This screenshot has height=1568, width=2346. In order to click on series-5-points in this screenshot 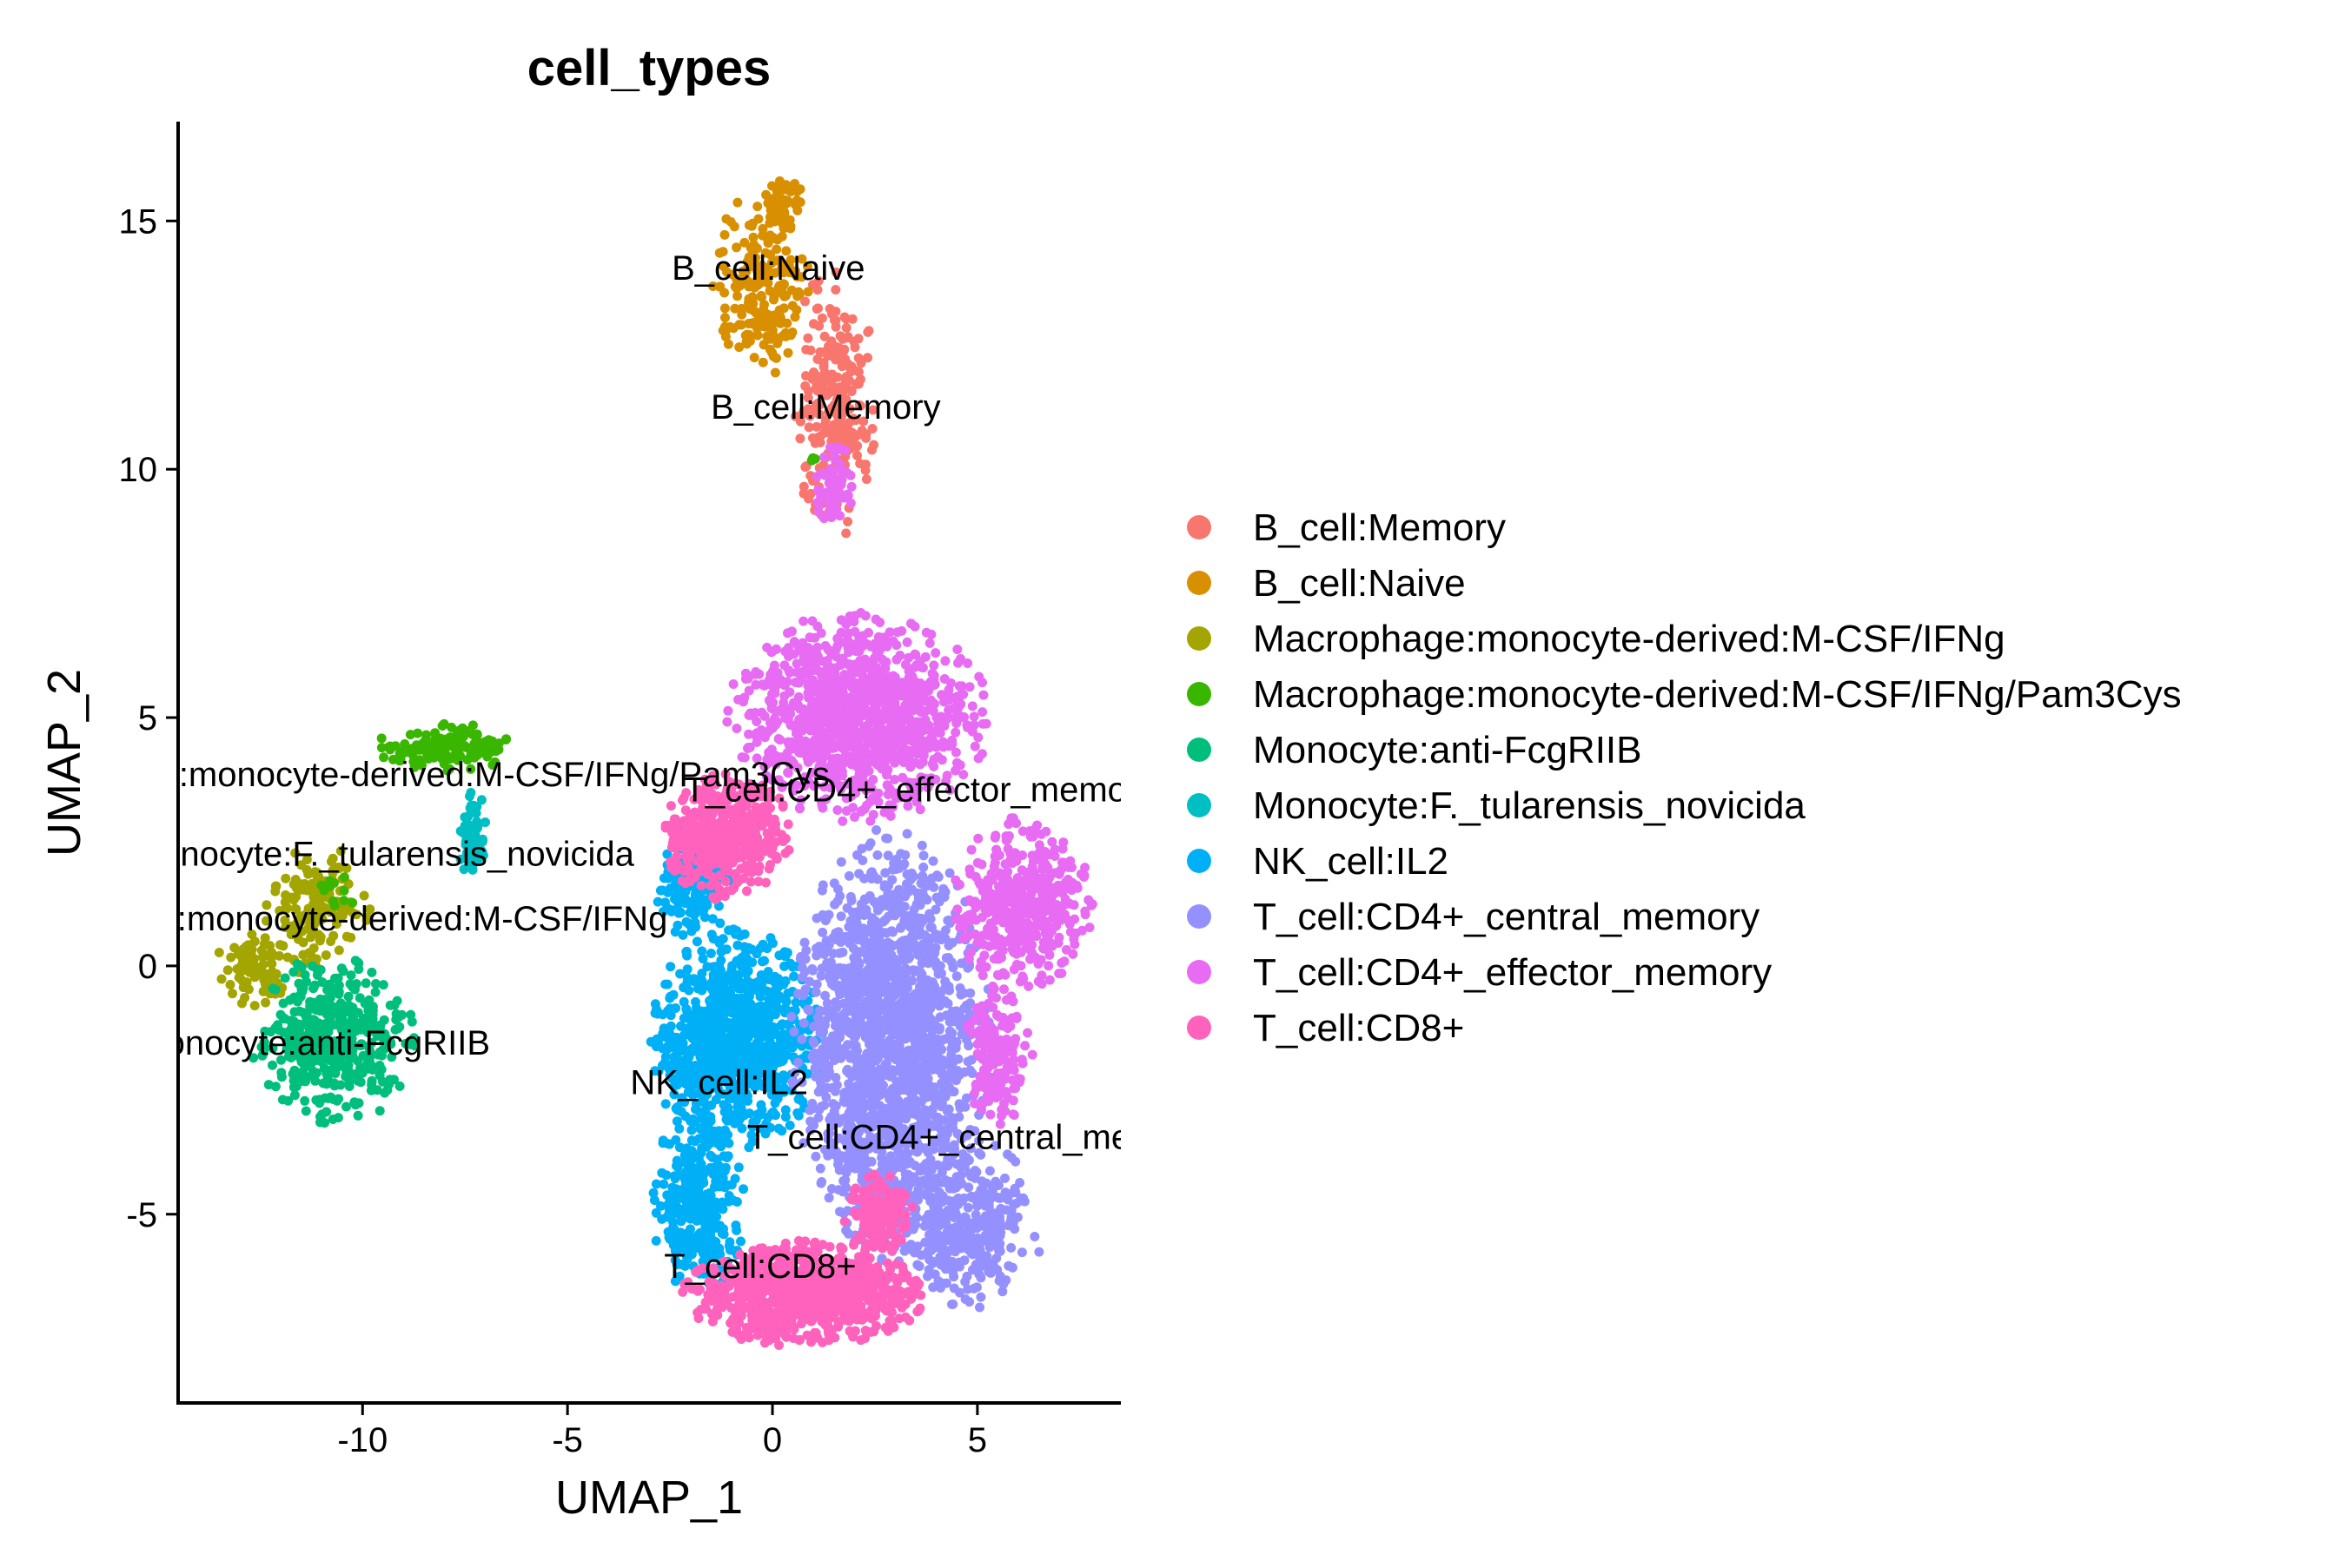, I will do `click(473, 831)`.